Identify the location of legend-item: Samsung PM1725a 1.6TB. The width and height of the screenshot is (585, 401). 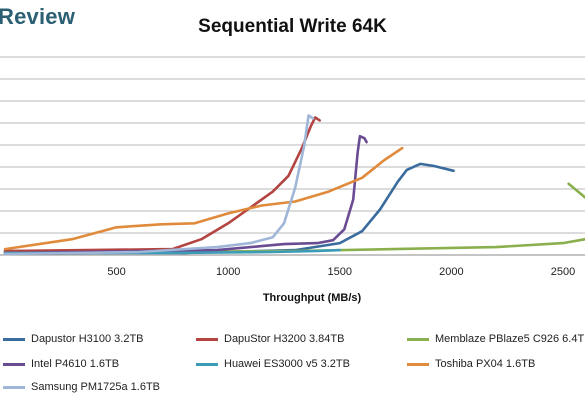
(81, 387).